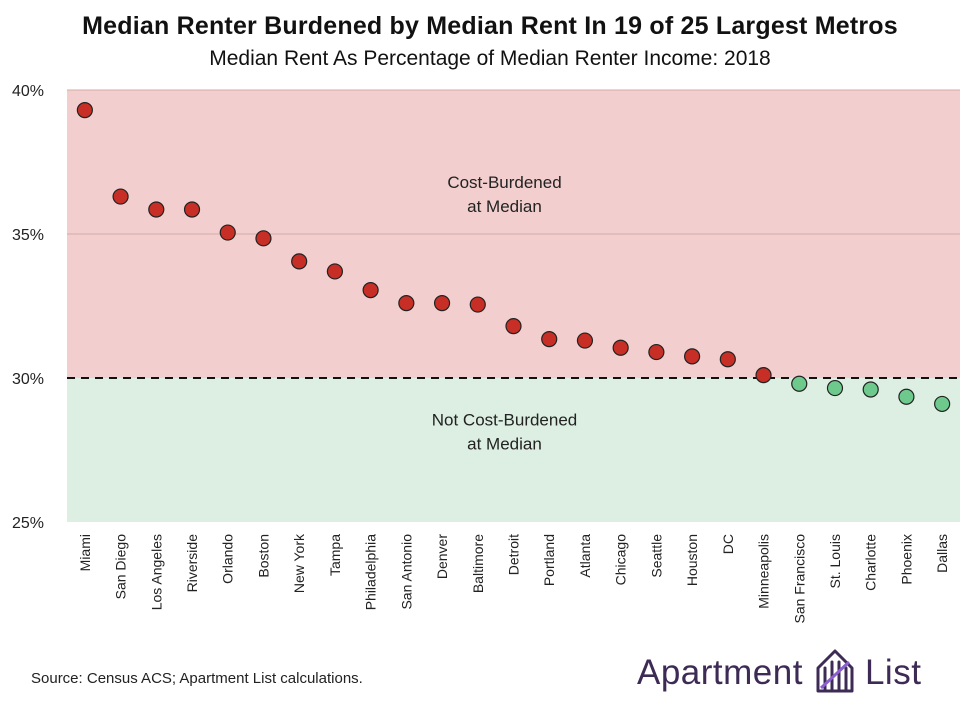  Describe the element at coordinates (835, 673) in the screenshot. I see `apartment-list-logo-icon` at that location.